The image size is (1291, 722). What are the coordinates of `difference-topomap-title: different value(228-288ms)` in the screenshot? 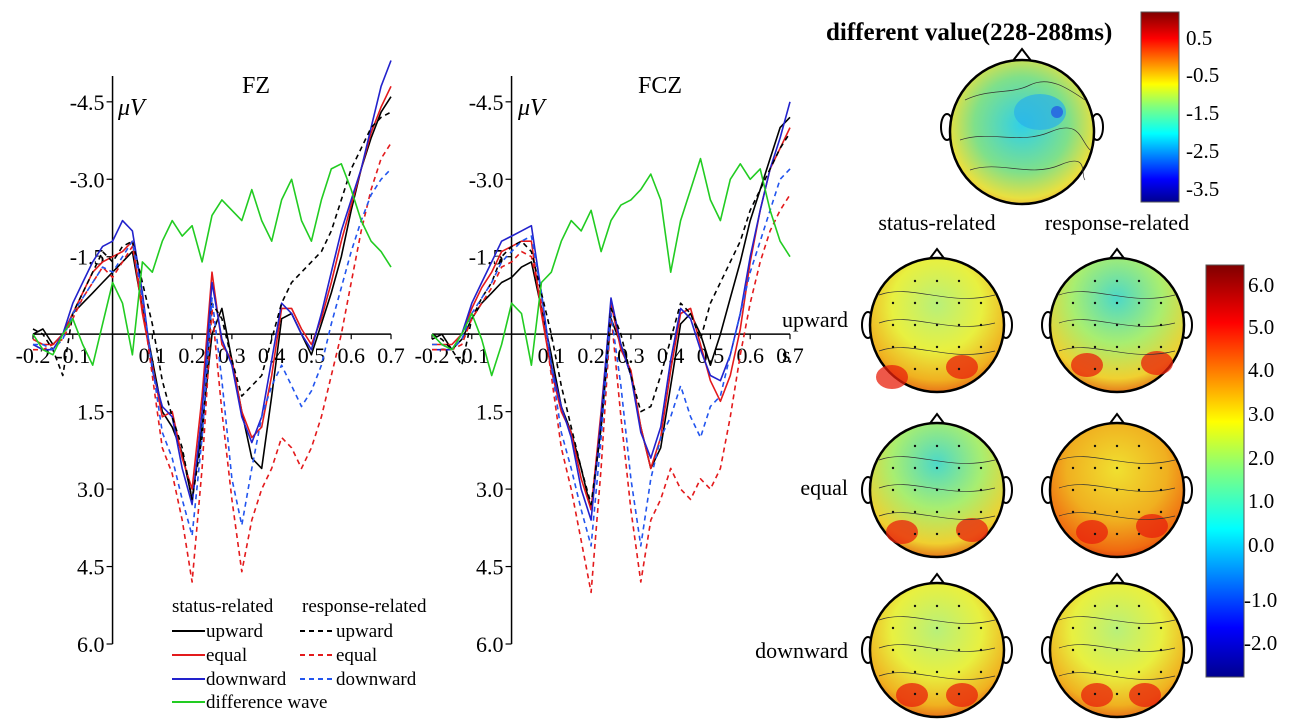 It's located at (969, 32).